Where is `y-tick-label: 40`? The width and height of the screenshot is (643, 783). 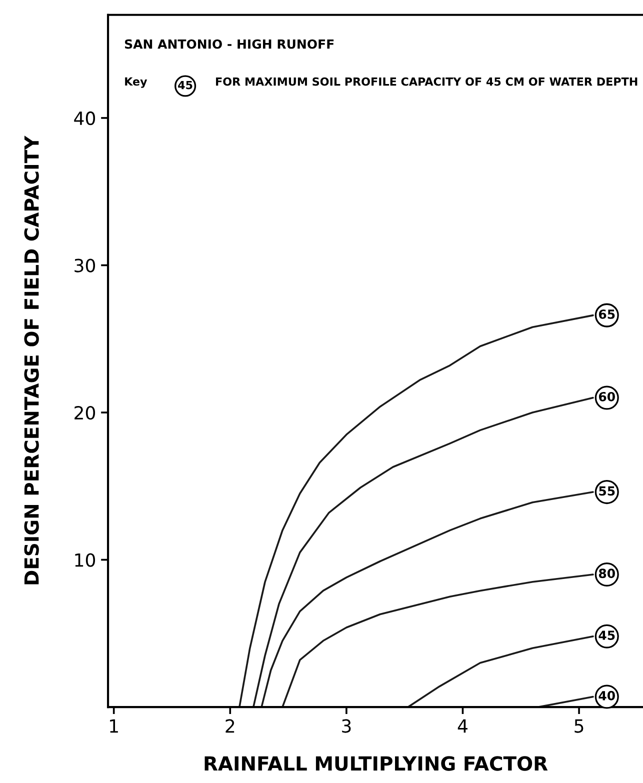
y-tick-label: 40 is located at coordinates (85, 118).